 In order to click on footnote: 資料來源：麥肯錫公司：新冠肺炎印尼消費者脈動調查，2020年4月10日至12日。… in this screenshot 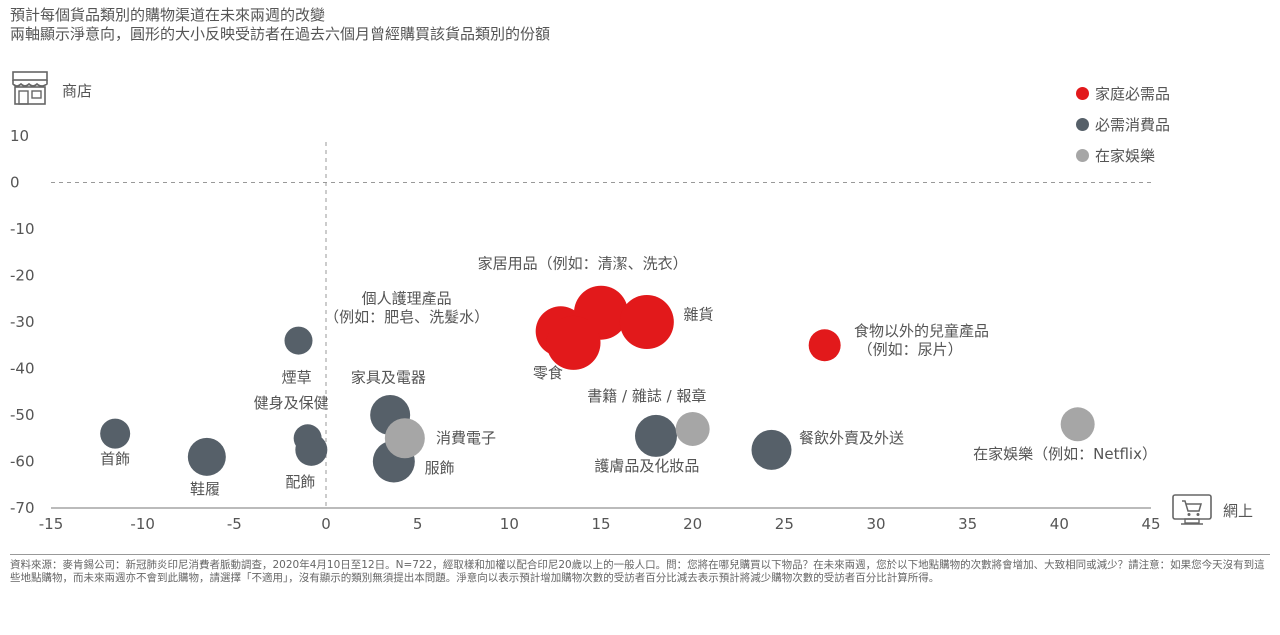, I will do `click(637, 571)`.